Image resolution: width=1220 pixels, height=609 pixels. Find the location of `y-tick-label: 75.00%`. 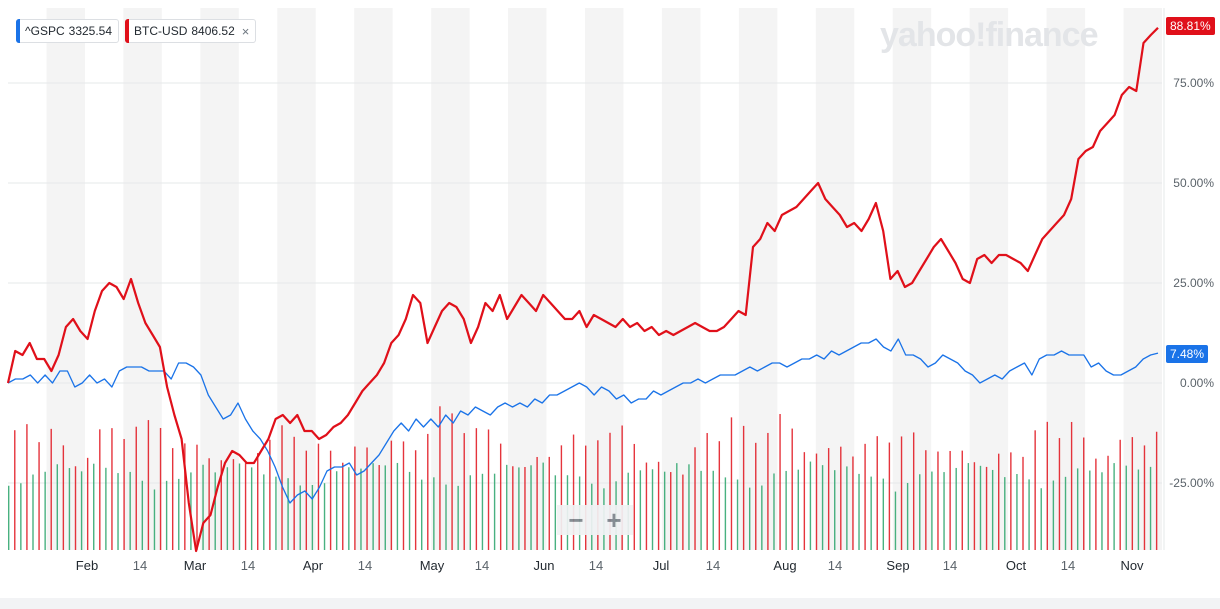

y-tick-label: 75.00% is located at coordinates (1193, 83).